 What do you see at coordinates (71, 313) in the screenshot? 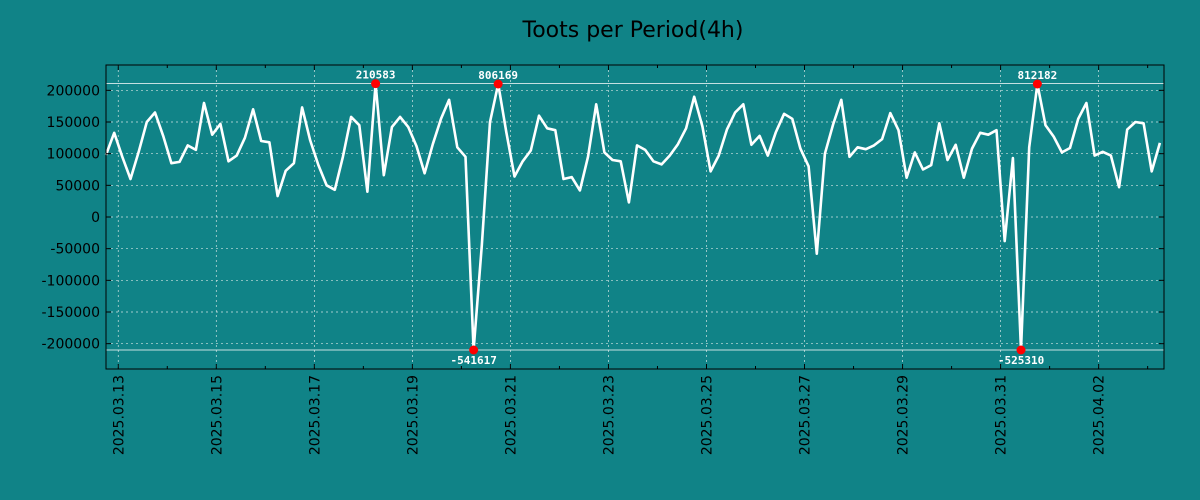
I see `y-tick-label: -150000` at bounding box center [71, 313].